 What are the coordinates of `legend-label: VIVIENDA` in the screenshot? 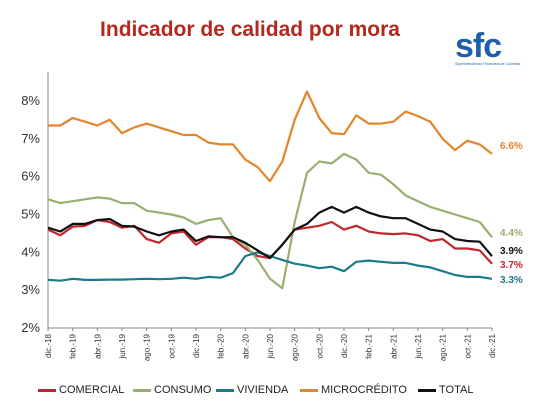 It's located at (263, 390).